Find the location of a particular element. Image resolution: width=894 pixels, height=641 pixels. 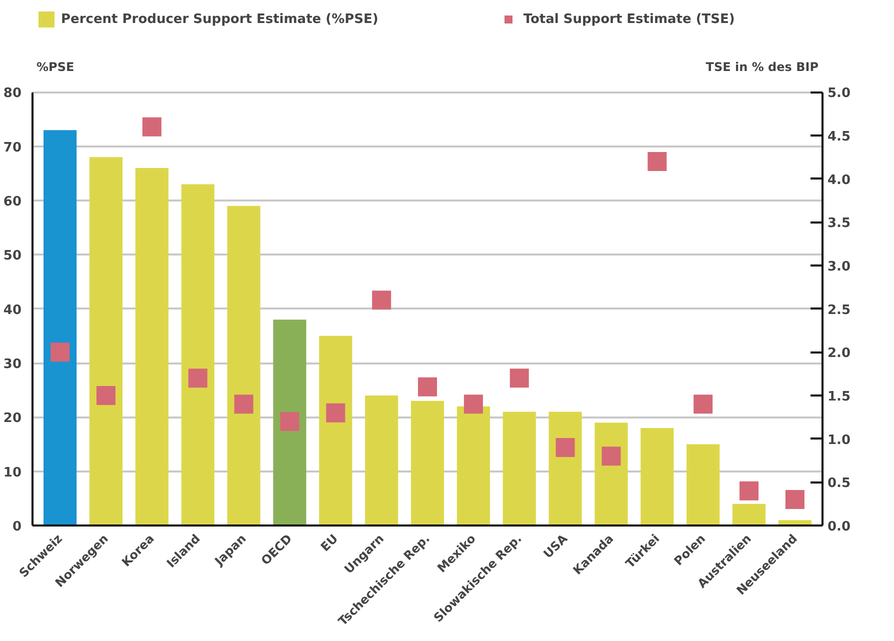

y2-tick-label: 1.0 is located at coordinates (839, 440).